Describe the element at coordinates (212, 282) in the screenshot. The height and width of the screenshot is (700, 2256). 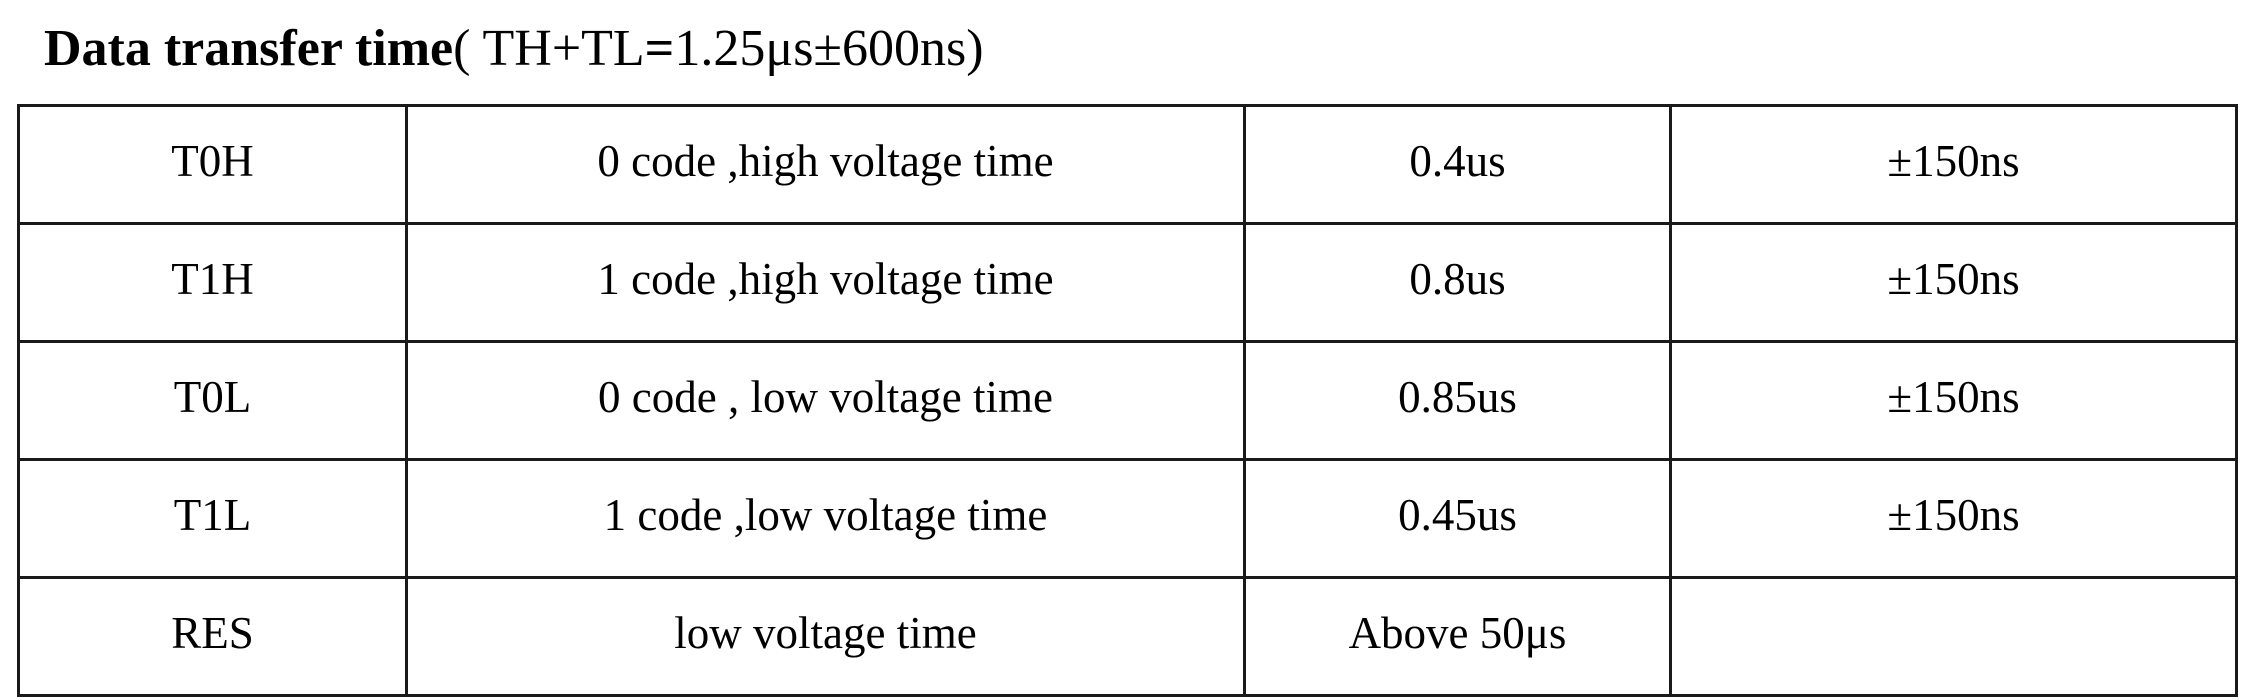
I see `cell-name: T1H` at that location.